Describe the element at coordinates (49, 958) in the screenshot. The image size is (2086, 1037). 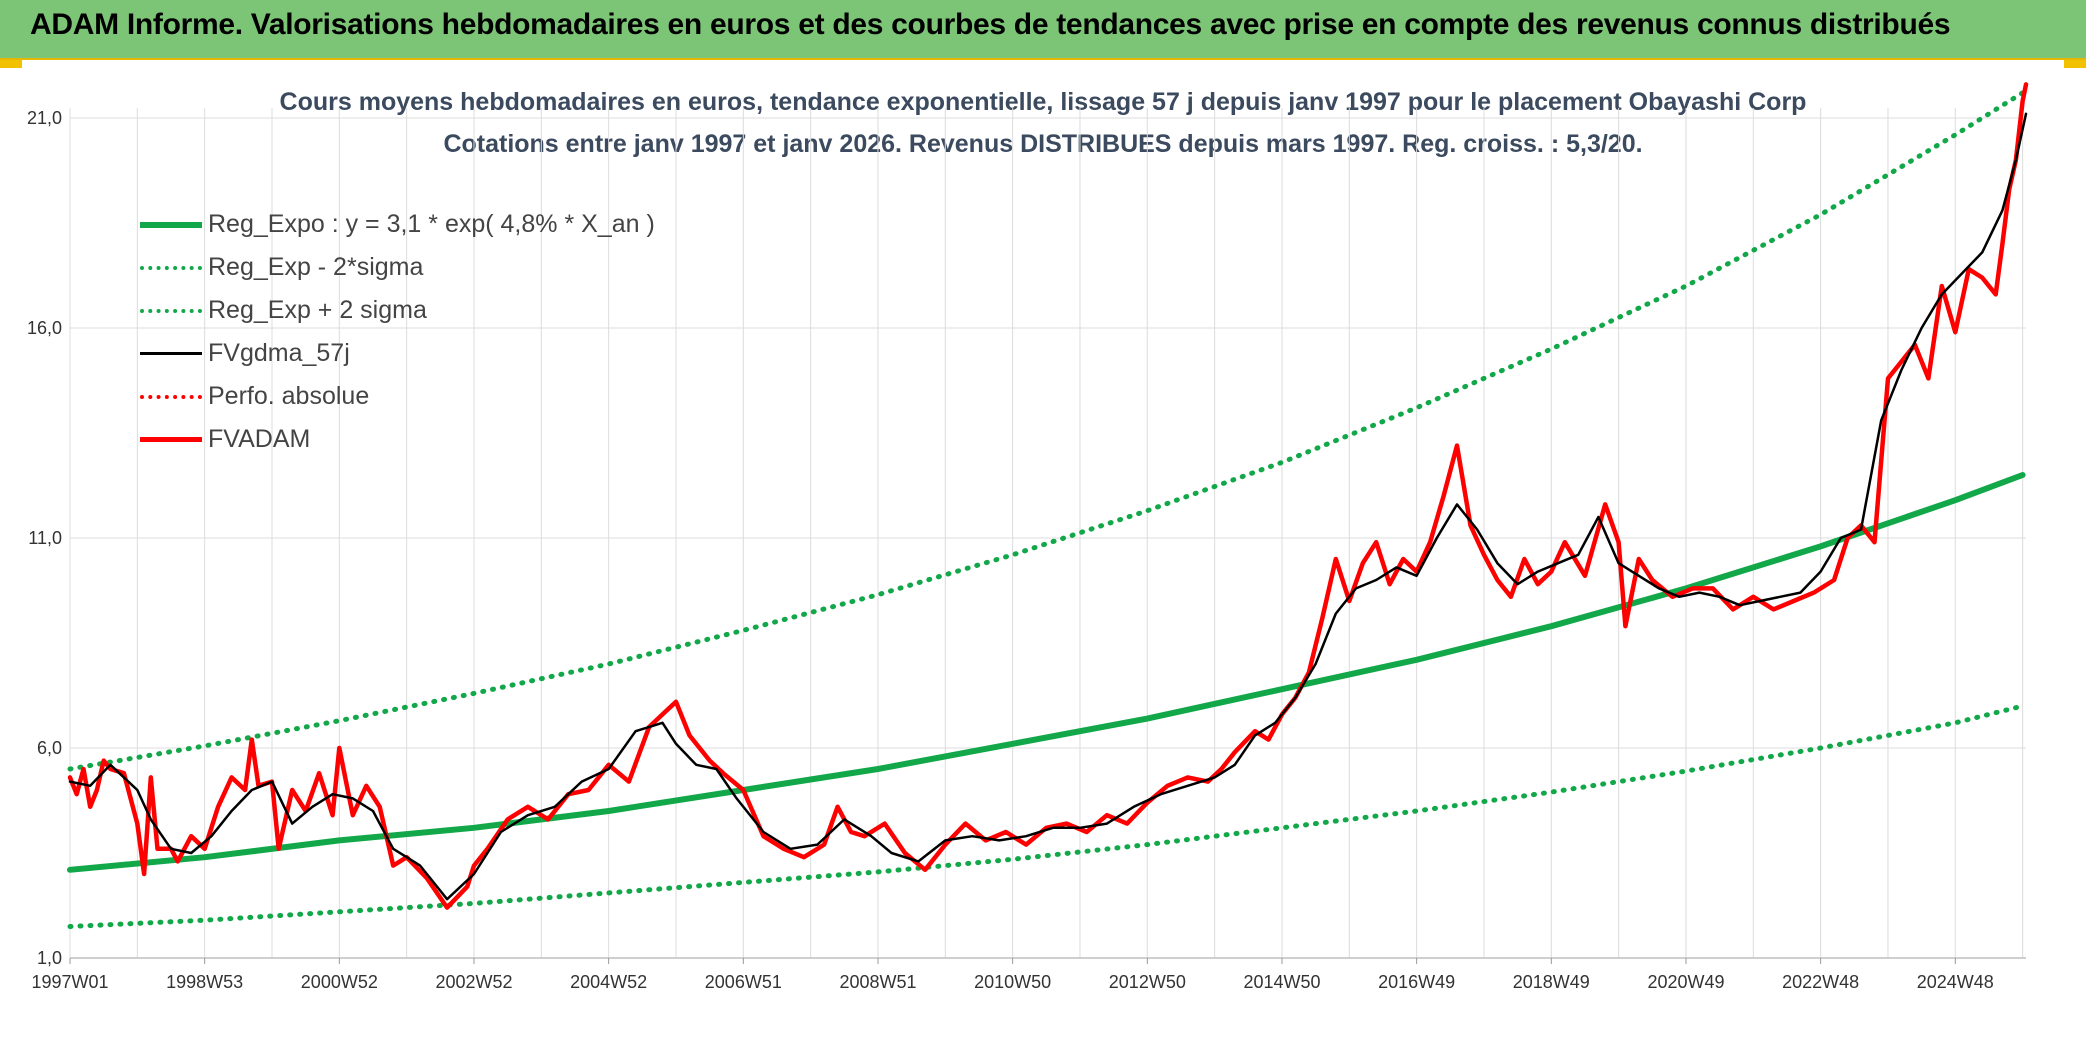
I see `y-tick-label: 1,0` at that location.